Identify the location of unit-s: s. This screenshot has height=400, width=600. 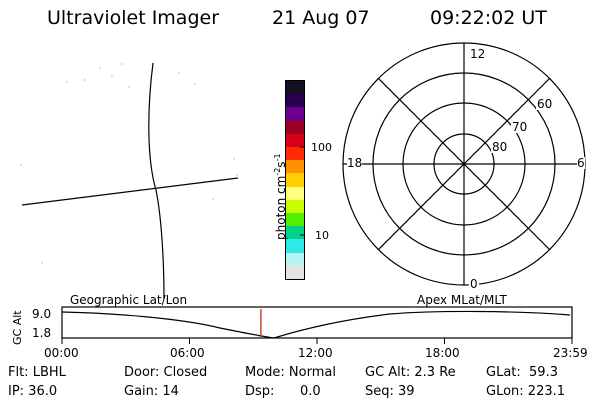
(281, 164).